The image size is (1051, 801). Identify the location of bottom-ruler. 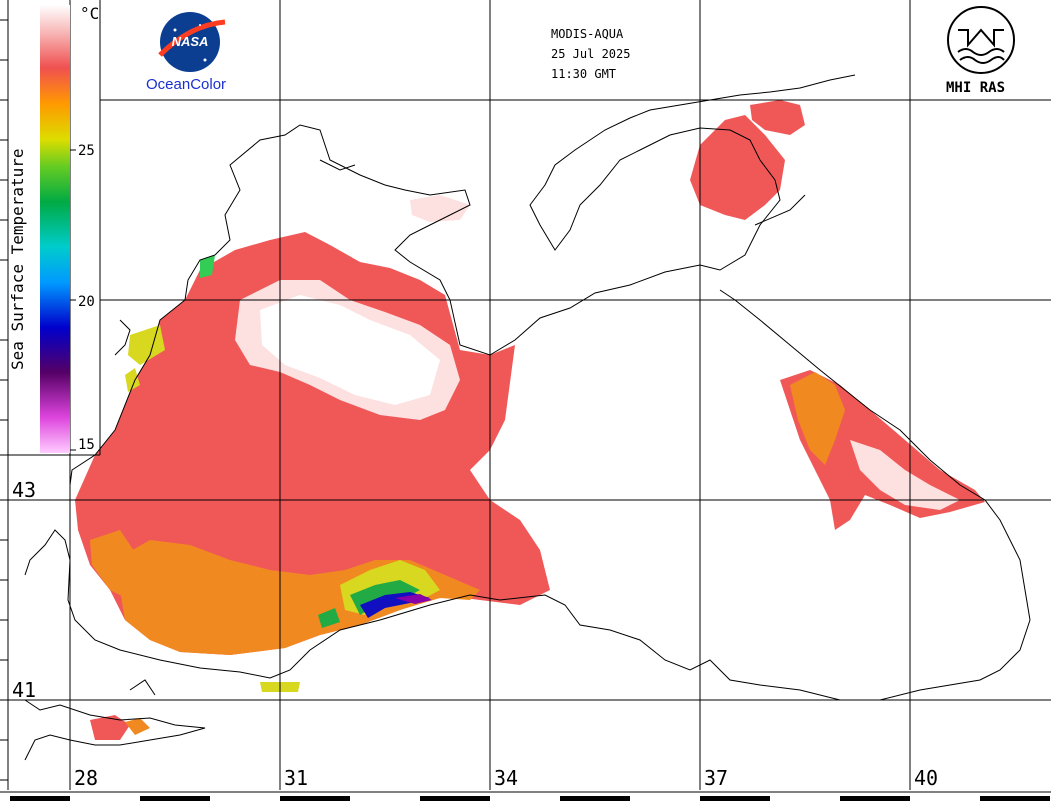
(525, 796).